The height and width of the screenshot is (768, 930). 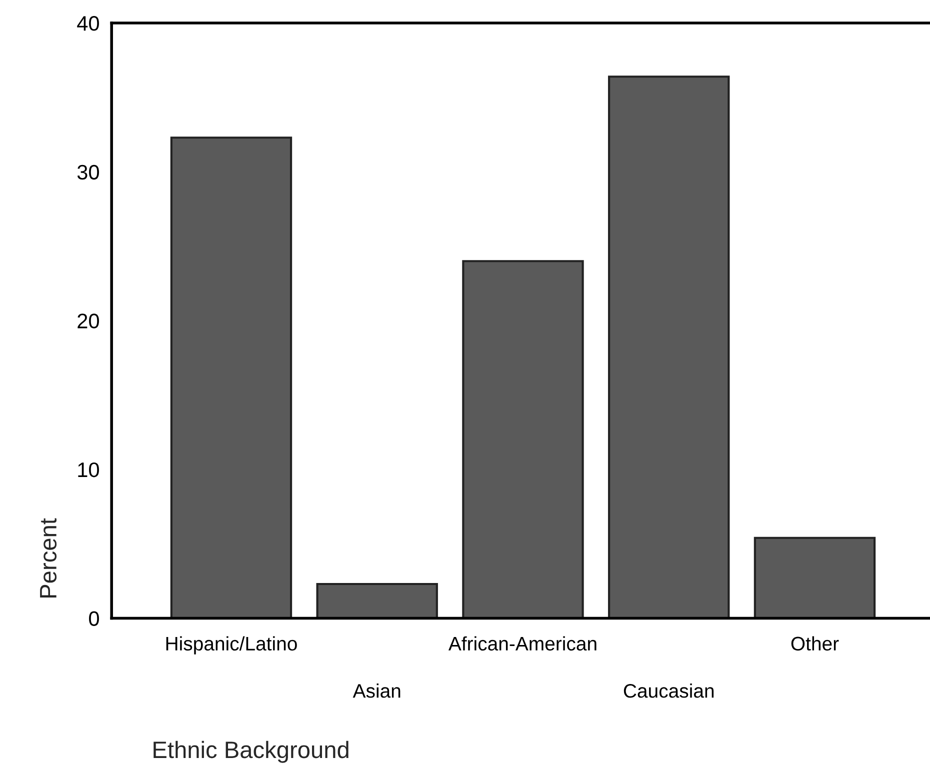 What do you see at coordinates (48, 558) in the screenshot?
I see `y-axis-title: Percent` at bounding box center [48, 558].